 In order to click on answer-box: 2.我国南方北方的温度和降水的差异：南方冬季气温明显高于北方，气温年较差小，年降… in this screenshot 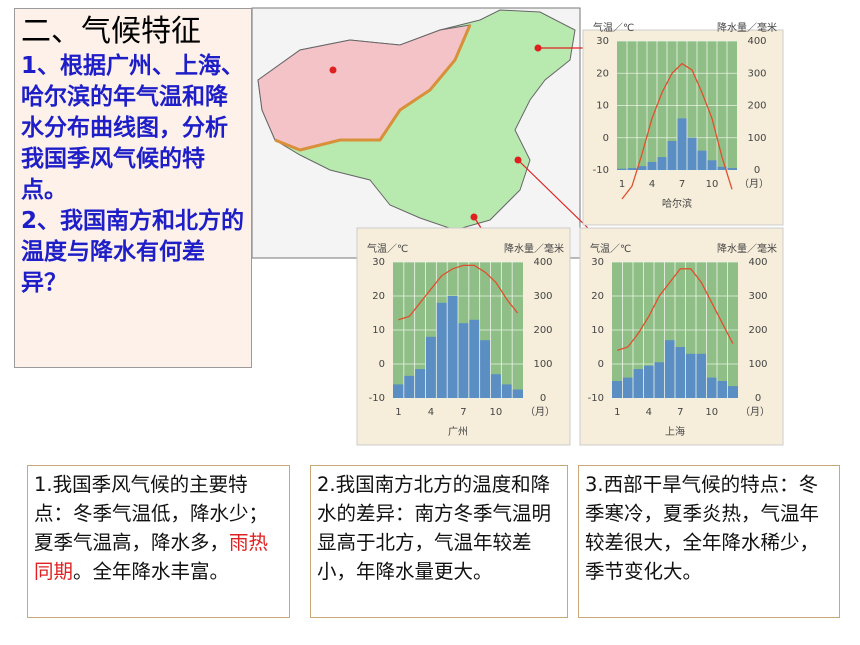, I will do `click(439, 541)`.